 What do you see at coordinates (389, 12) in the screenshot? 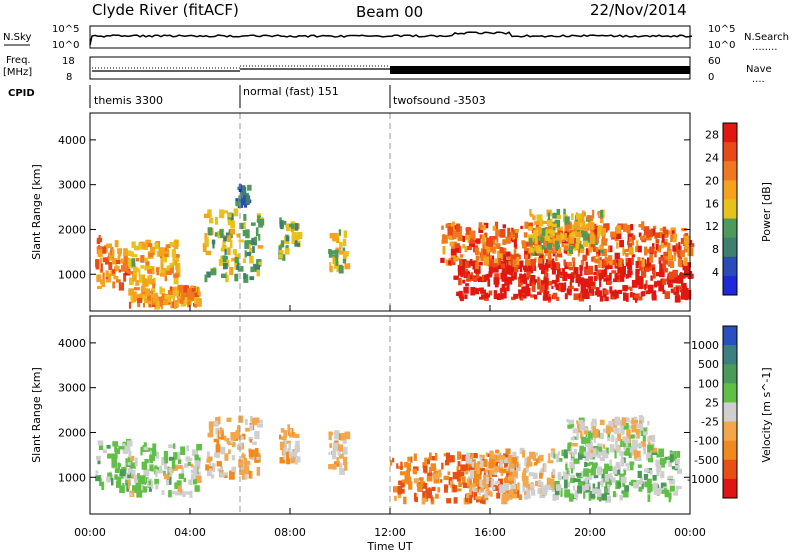
I see `beam-label: Beam 00` at bounding box center [389, 12].